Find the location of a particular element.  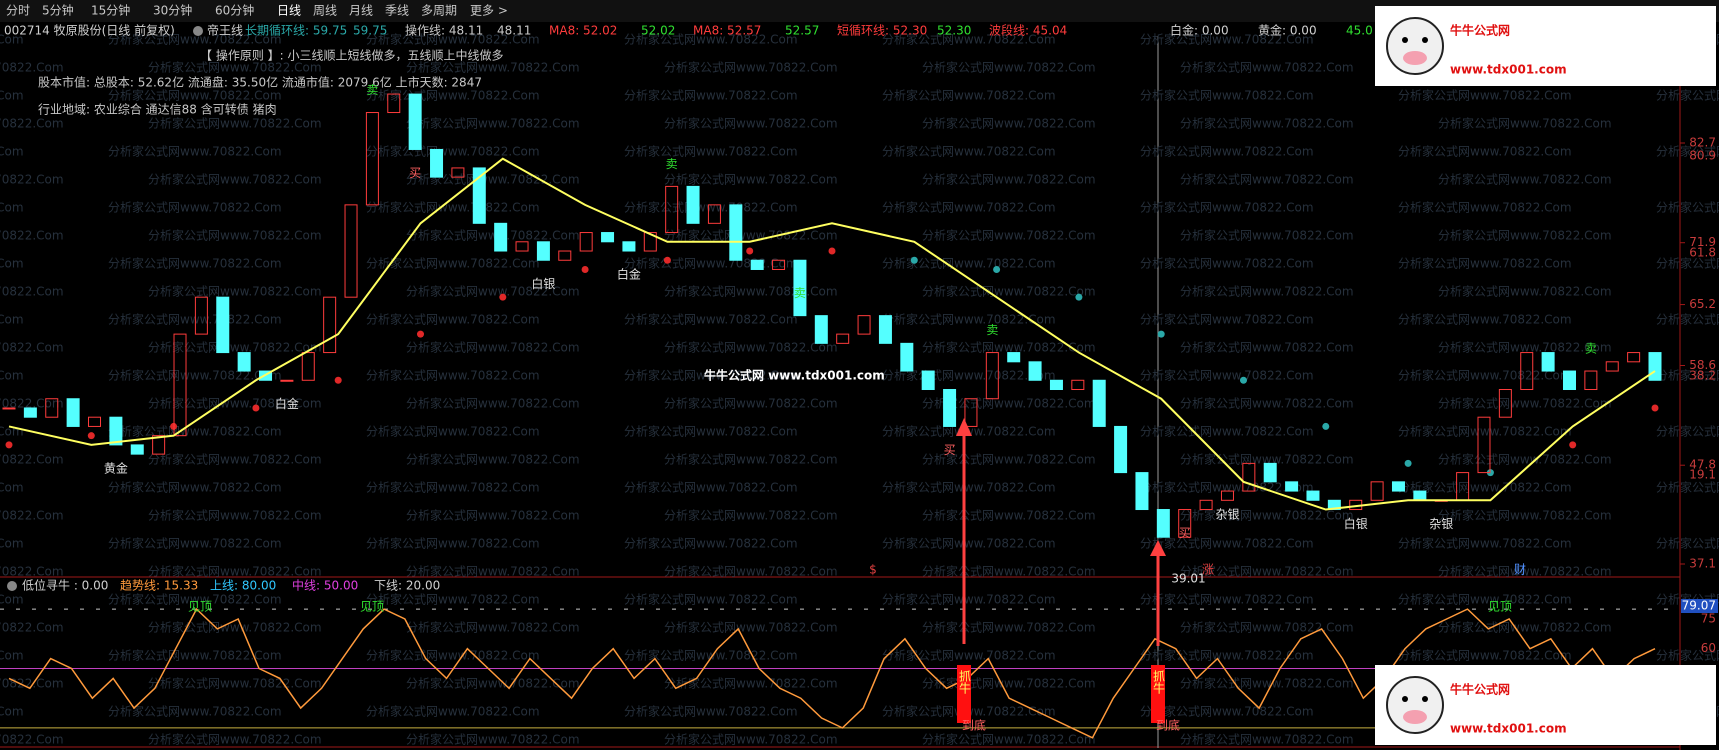

last-box is located at coordinates (1699, 606).